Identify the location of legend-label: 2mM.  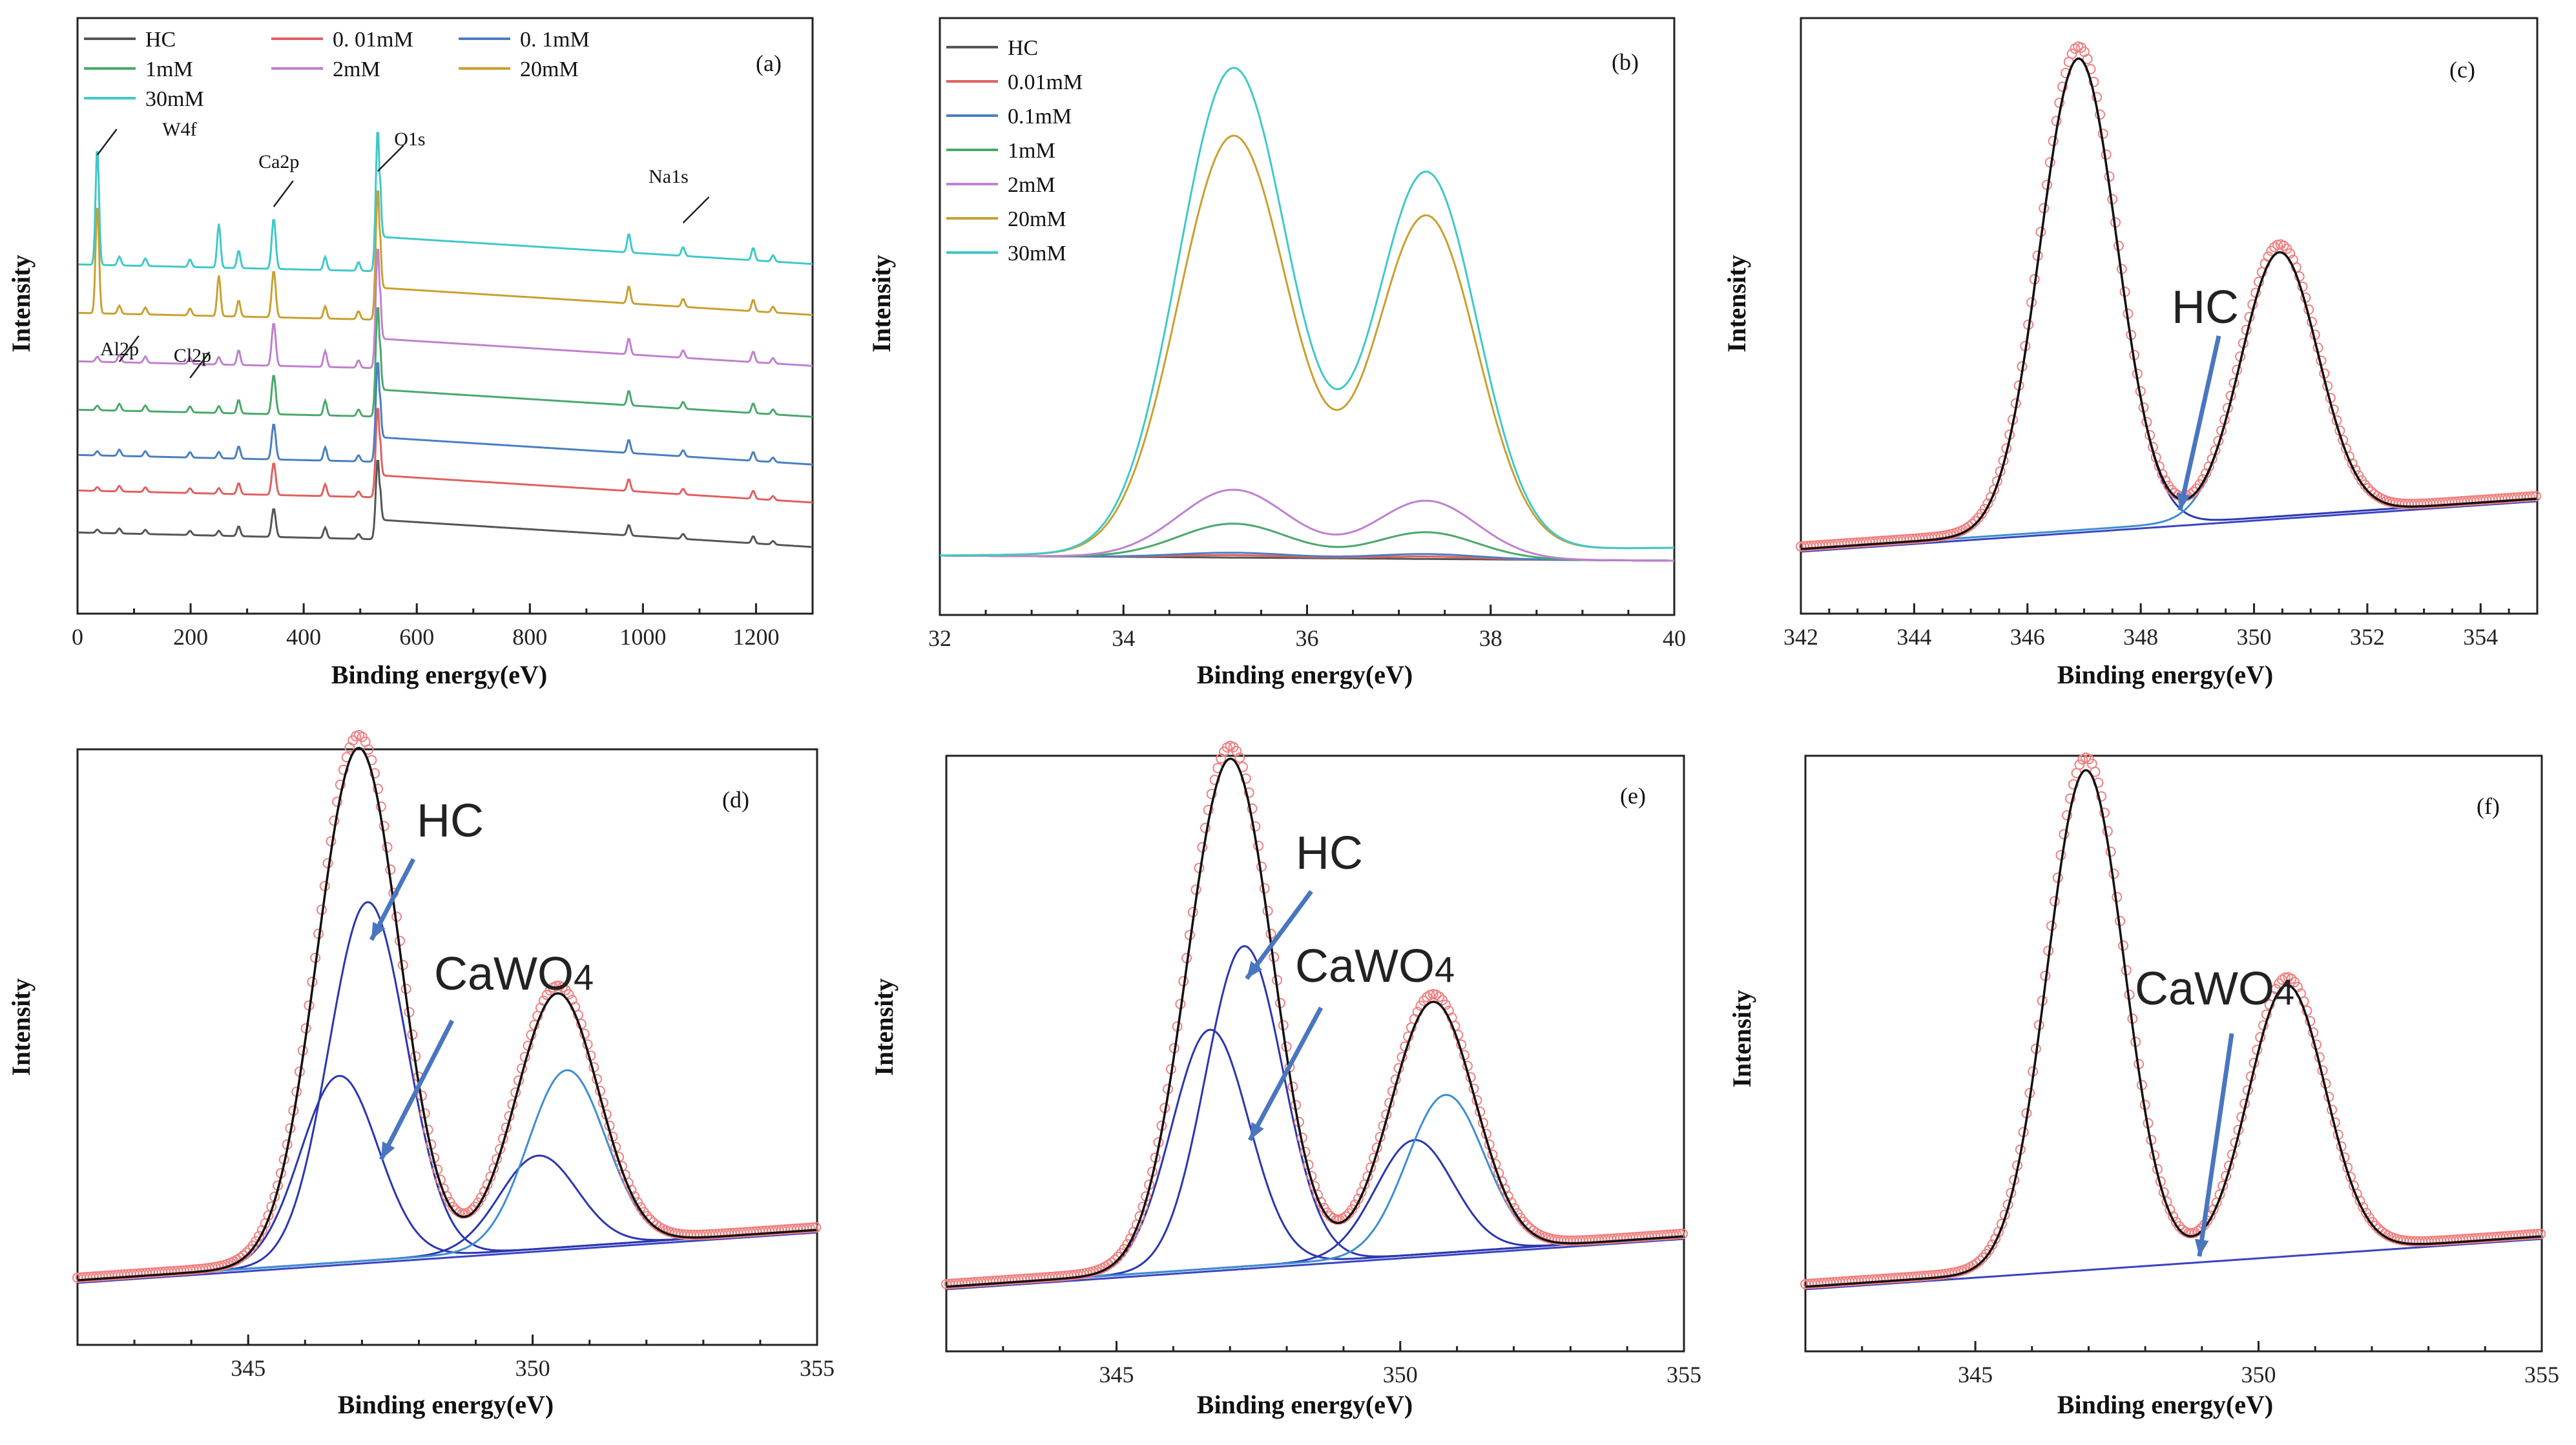
(356, 69).